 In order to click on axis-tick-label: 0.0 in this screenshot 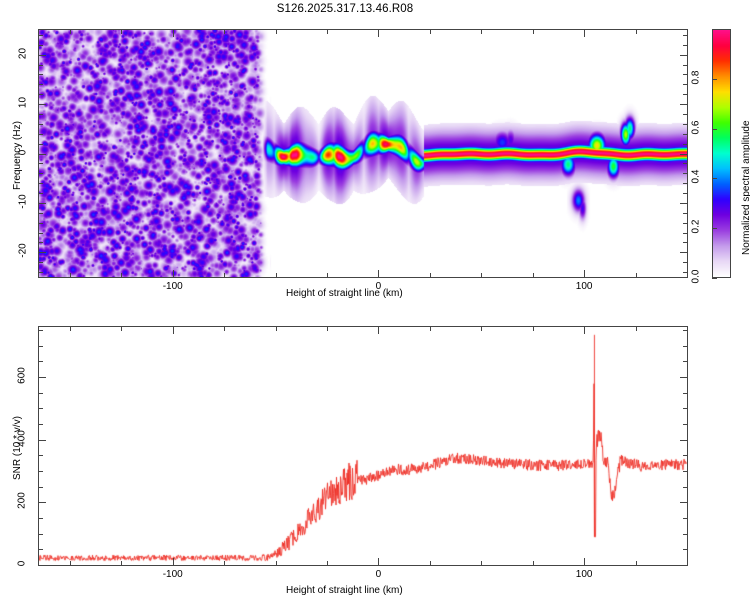, I will do `click(696, 276)`.